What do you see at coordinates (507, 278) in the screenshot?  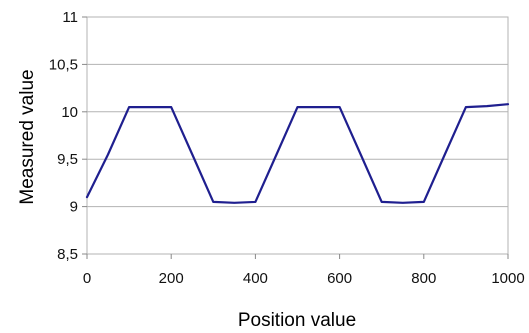 I see `x-tick-label: 1000` at bounding box center [507, 278].